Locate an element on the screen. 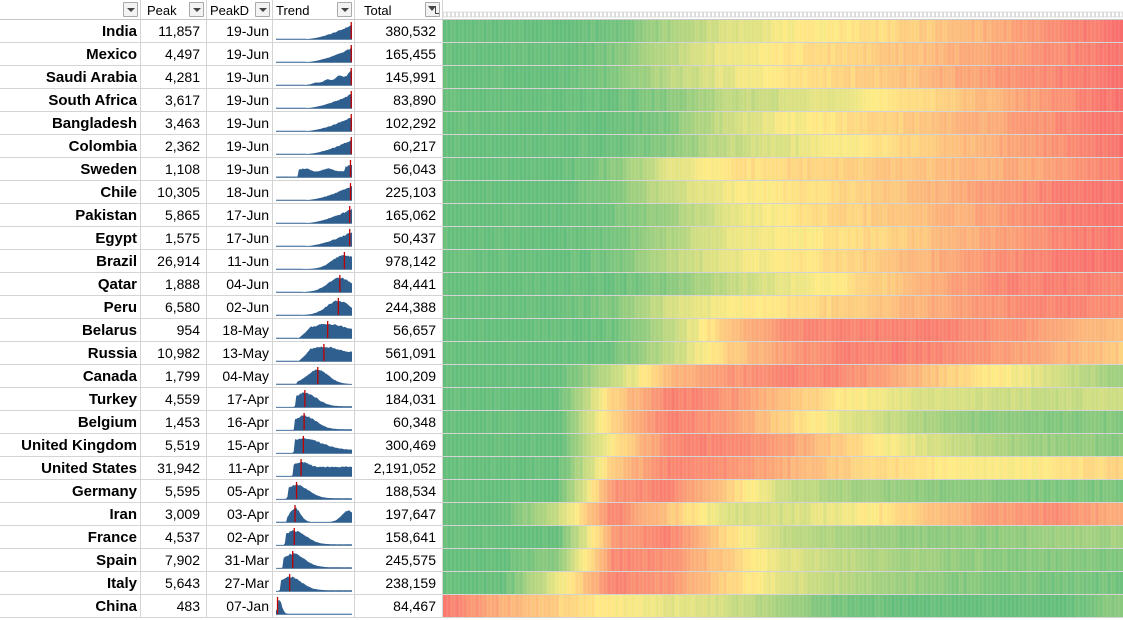 Image resolution: width=1123 pixels, height=620 pixels. header-trend: Trend is located at coordinates (314, 10).